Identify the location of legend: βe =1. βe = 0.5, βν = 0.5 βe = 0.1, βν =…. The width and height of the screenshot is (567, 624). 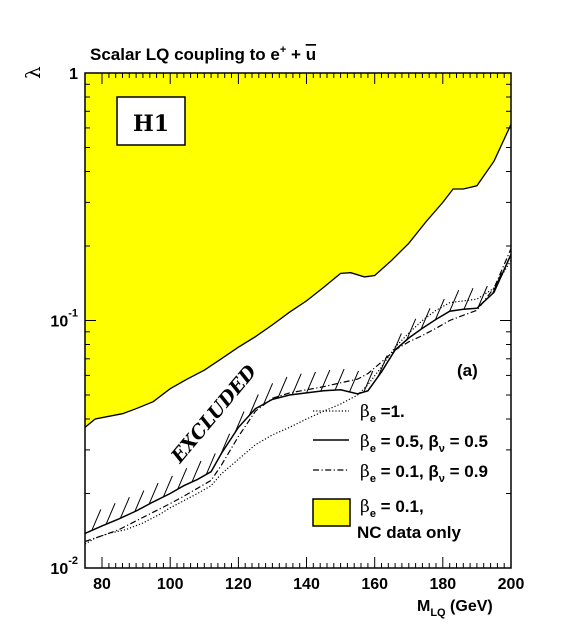
(400, 472).